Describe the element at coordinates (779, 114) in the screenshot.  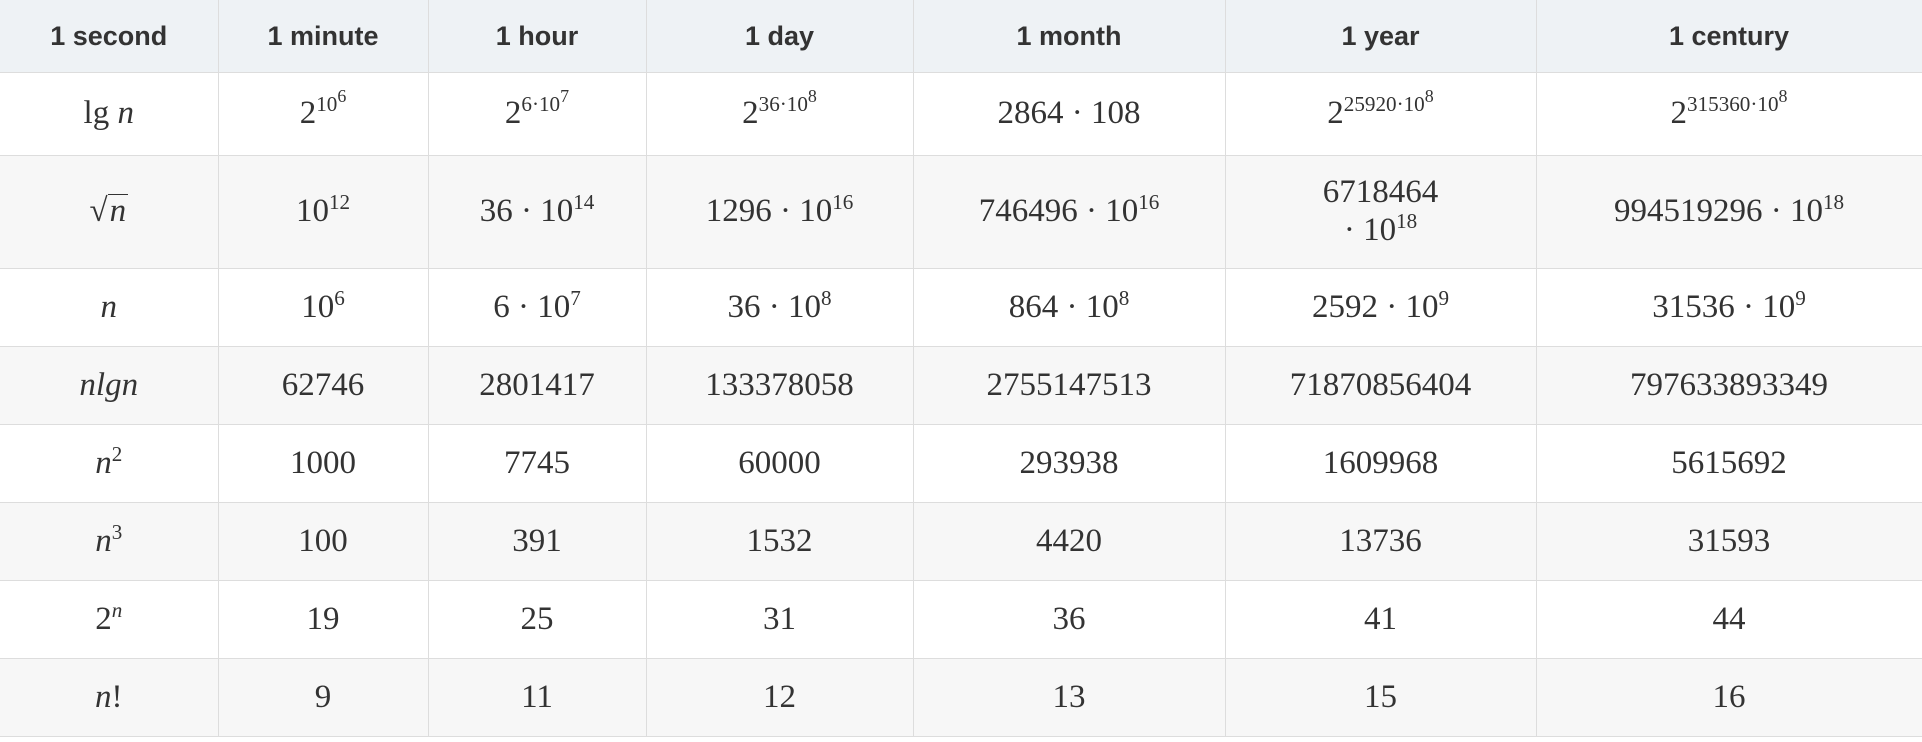
I see `table-cell: 236·108` at that location.